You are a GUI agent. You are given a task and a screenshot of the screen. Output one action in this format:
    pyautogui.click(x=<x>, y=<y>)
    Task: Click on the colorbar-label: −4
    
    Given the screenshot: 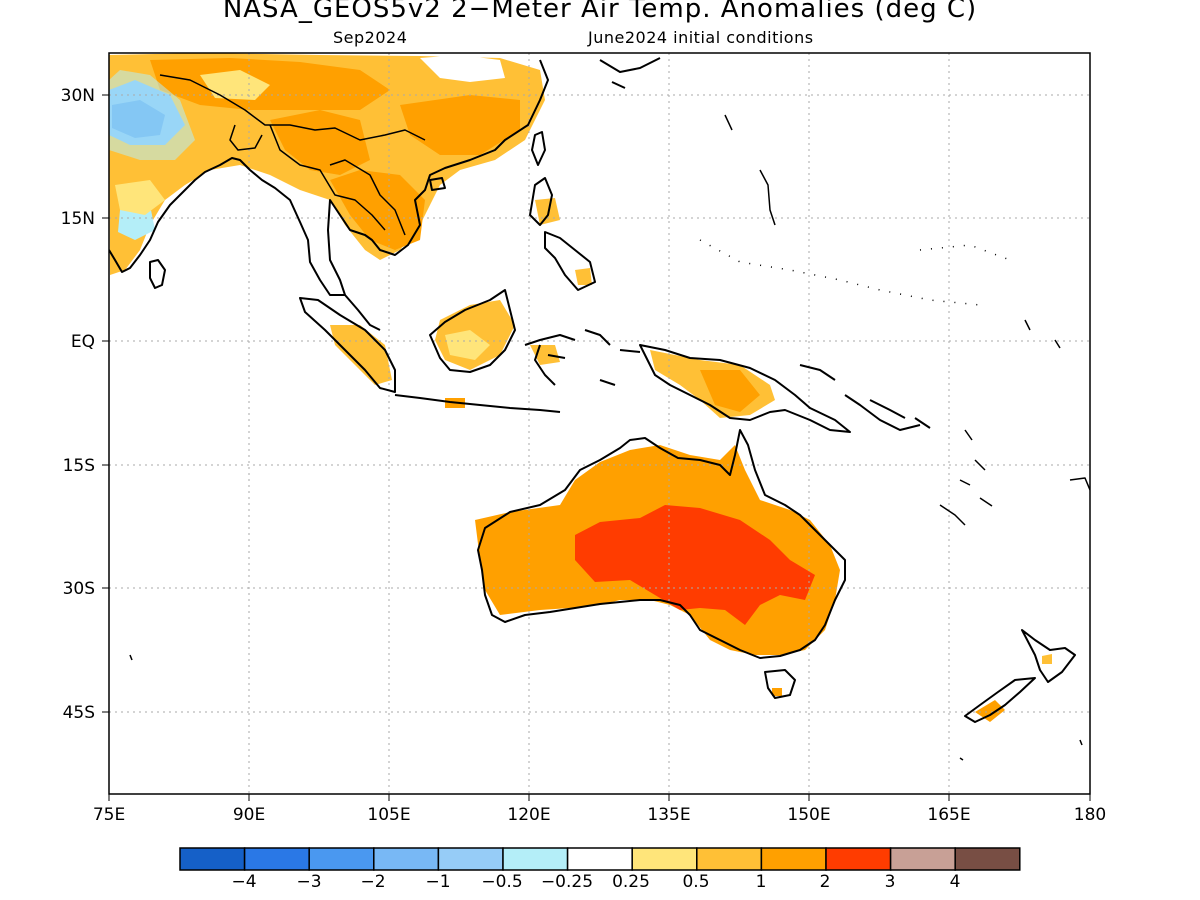 What is the action you would take?
    pyautogui.click(x=243, y=882)
    